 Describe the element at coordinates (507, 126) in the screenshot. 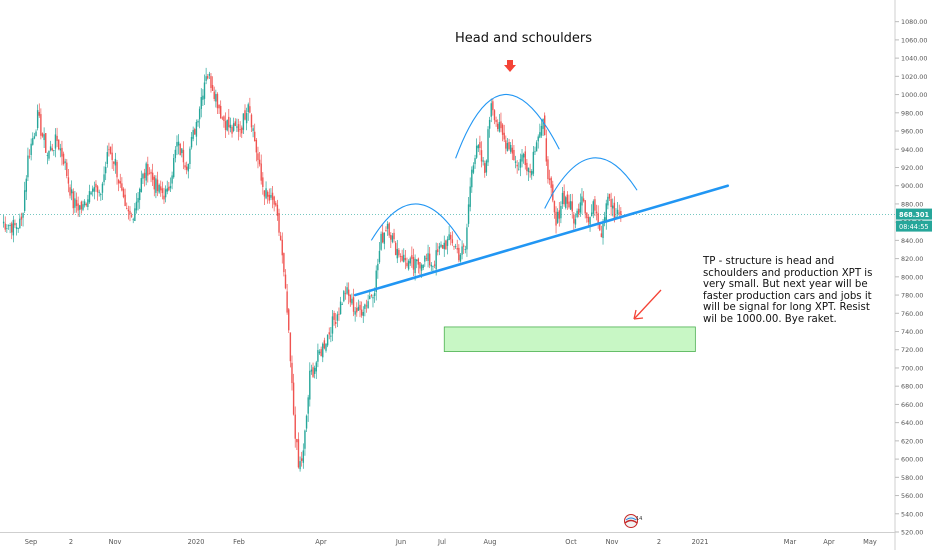

I see `head-arc` at that location.